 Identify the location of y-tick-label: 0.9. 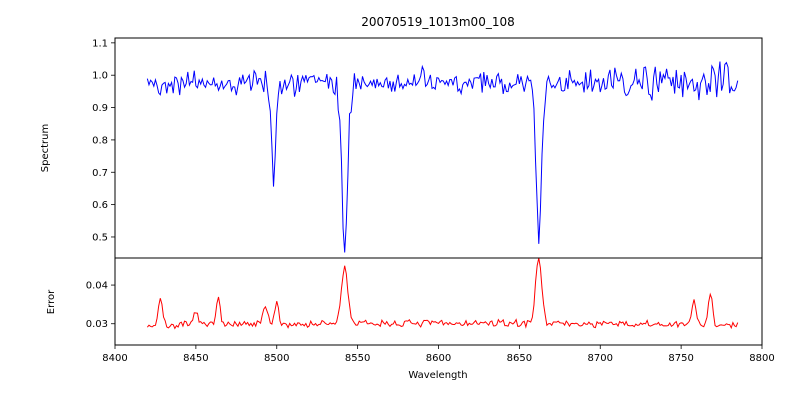
(100, 108).